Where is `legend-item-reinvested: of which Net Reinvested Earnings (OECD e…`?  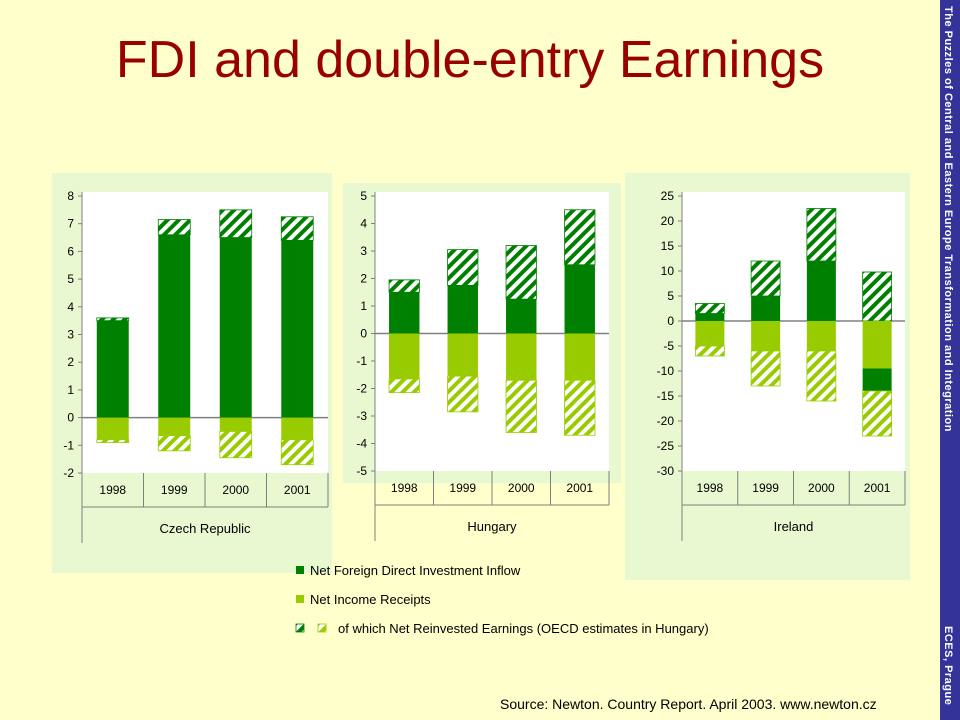 legend-item-reinvested: of which Net Reinvested Earnings (OECD e… is located at coordinates (502, 628).